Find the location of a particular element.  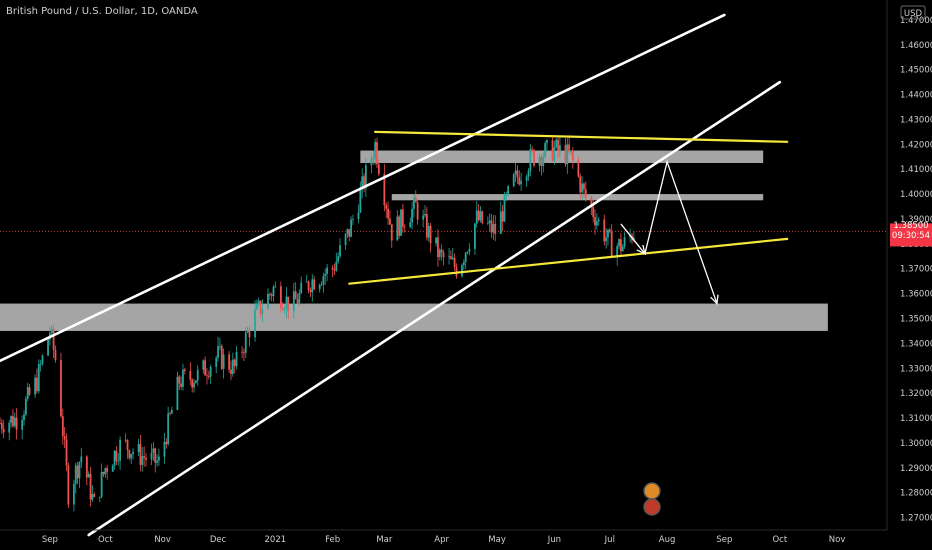

time-tick-label: Nov is located at coordinates (837, 540).